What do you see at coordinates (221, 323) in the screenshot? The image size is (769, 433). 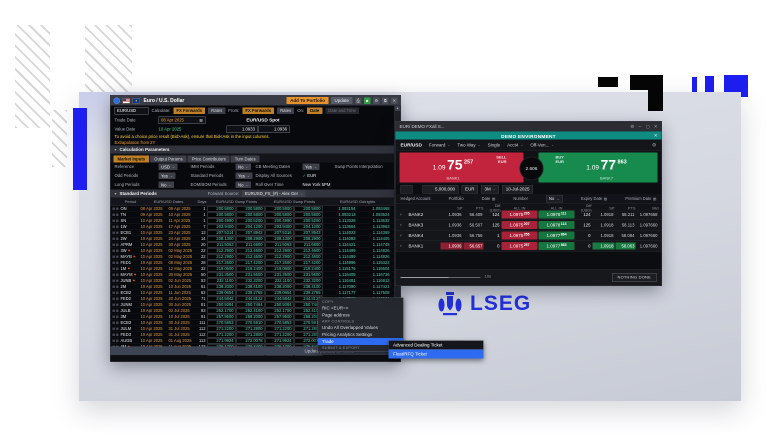 I see `swap-bid-input: 270.5853` at bounding box center [221, 323].